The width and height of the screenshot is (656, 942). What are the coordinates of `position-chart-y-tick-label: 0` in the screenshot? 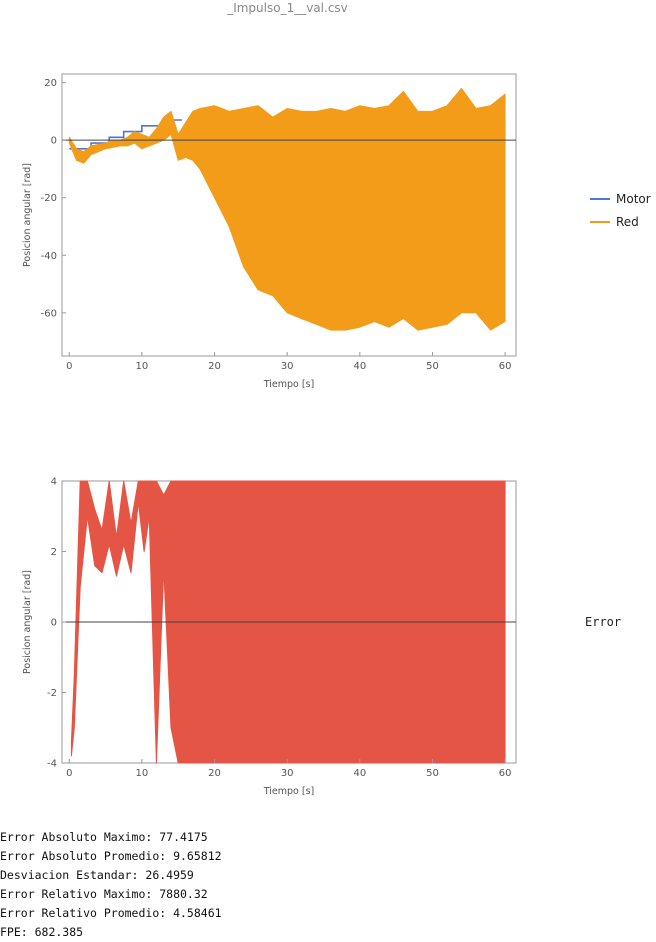 It's located at (54, 141).